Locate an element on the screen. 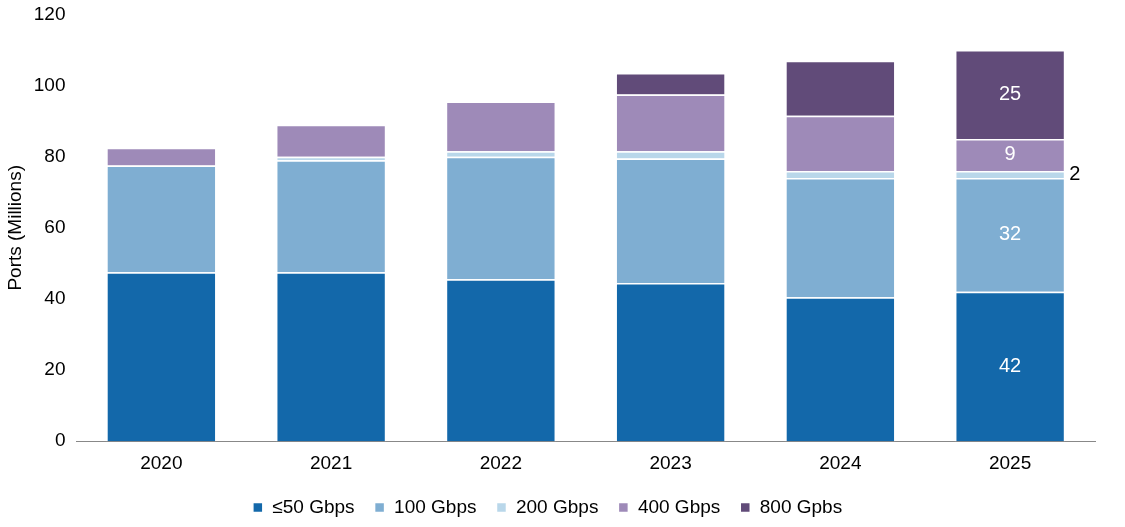 This screenshot has width=1125, height=527. x-tick-label: 2025 is located at coordinates (1010, 462).